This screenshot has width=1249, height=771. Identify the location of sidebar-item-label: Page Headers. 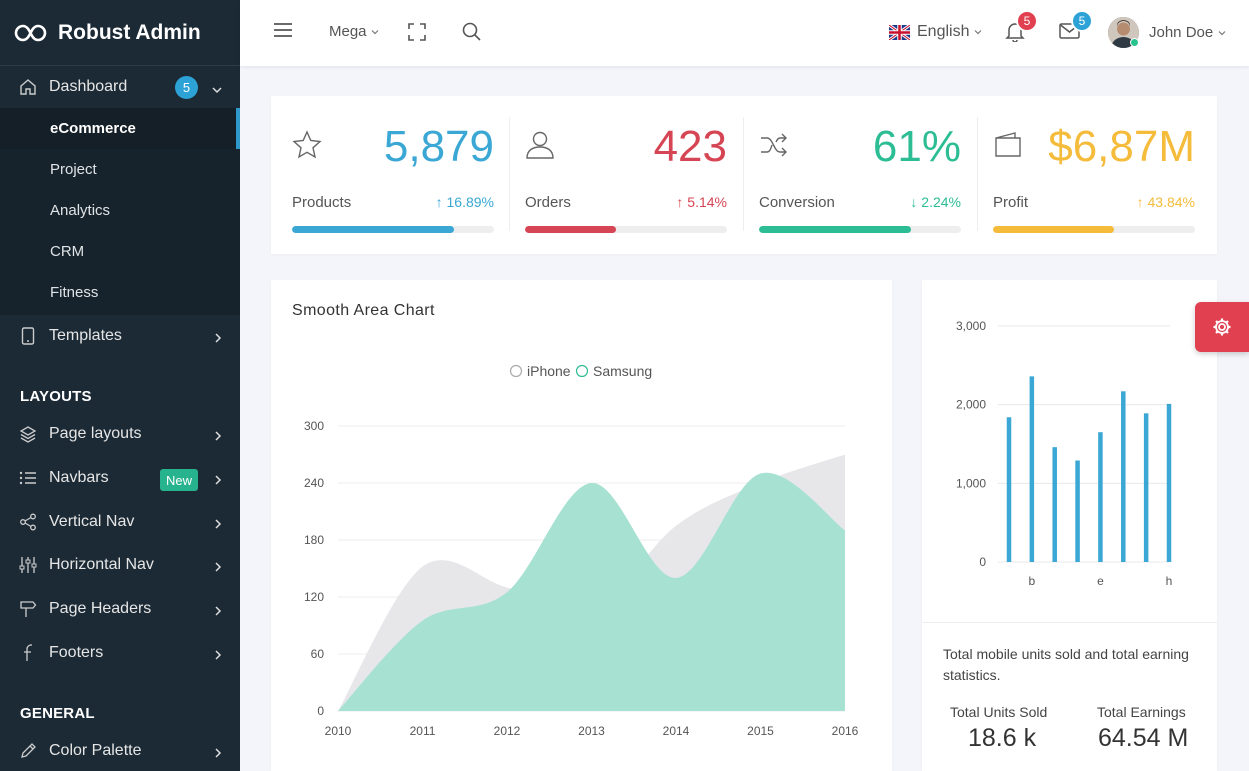
(100, 608).